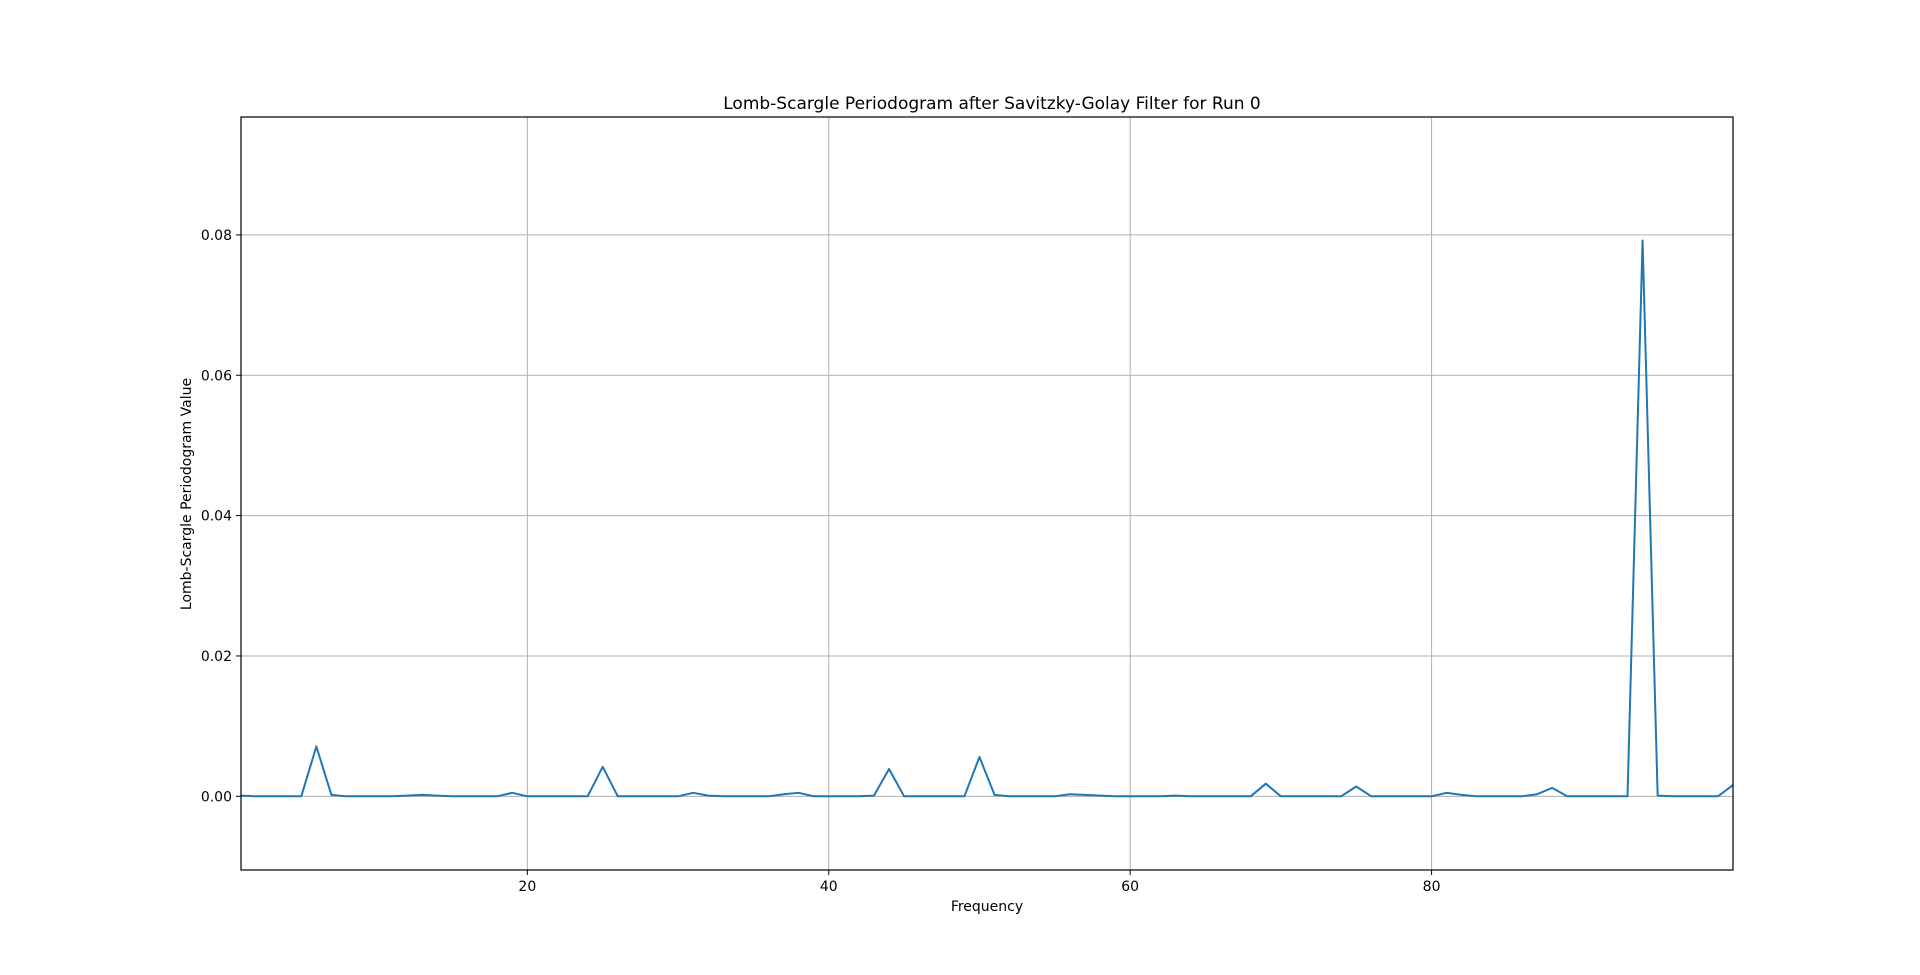 The height and width of the screenshot is (975, 1920). I want to click on y-tick-label: 0.04, so click(216, 517).